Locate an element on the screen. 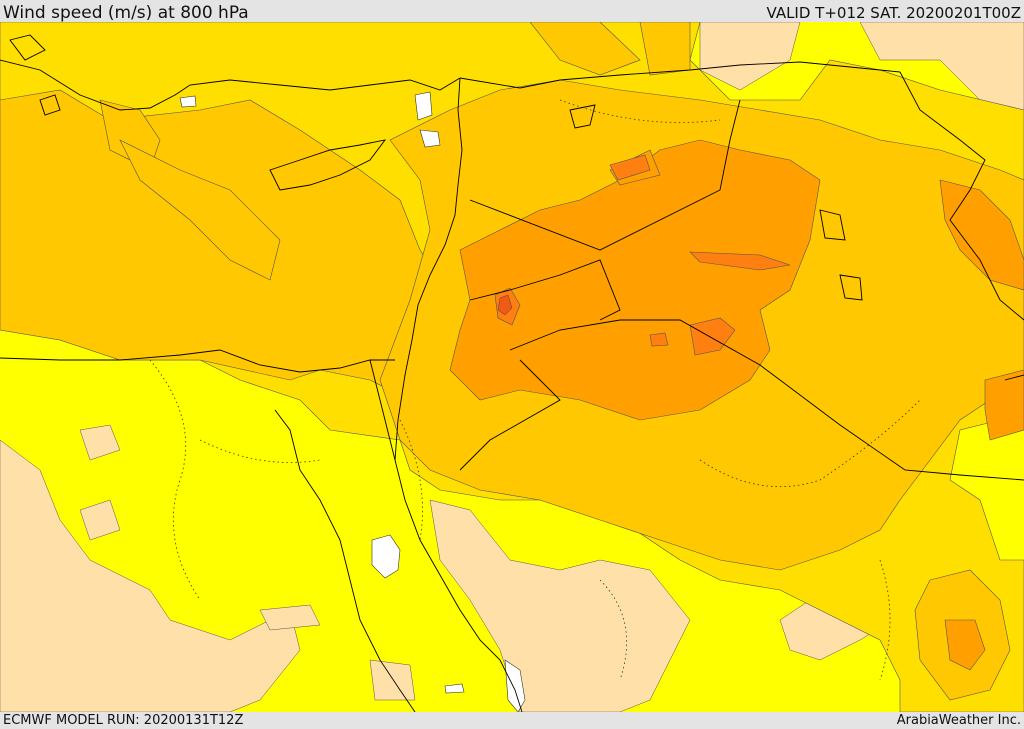  map-title: Wind speed (m/s) at 800 hPa is located at coordinates (126, 13).